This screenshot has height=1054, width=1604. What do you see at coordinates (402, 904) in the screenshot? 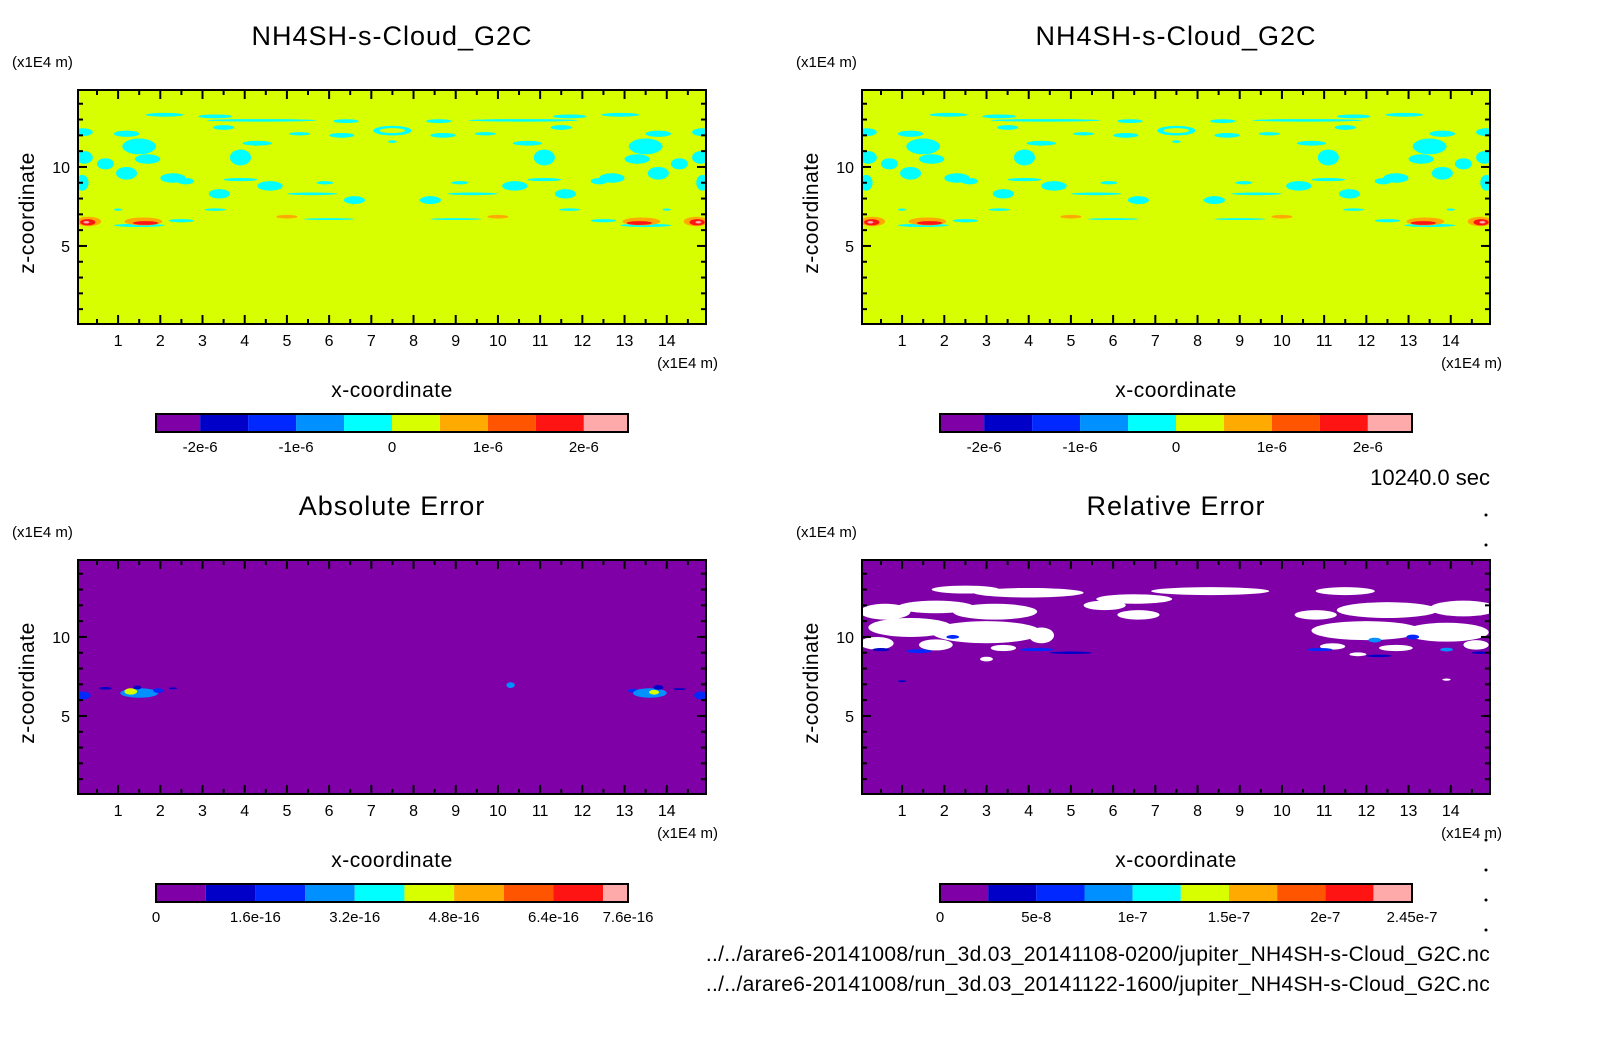
I see `colorbar: 0 1.6e-16 3.2e-16 4.8e-16 6.4e-16 7.6e-16` at bounding box center [402, 904].